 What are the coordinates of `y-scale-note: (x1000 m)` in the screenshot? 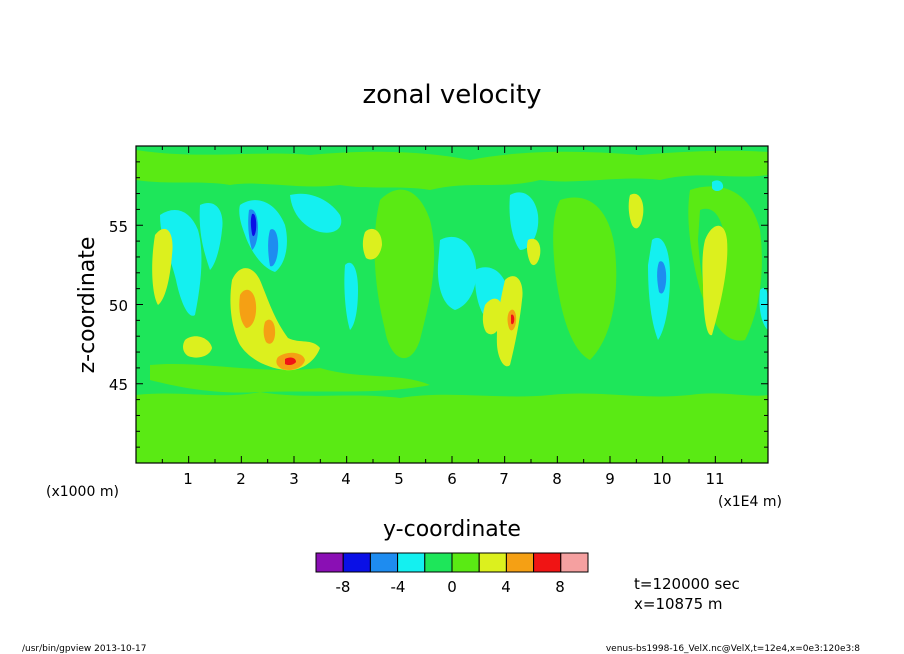 It's located at (82, 492).